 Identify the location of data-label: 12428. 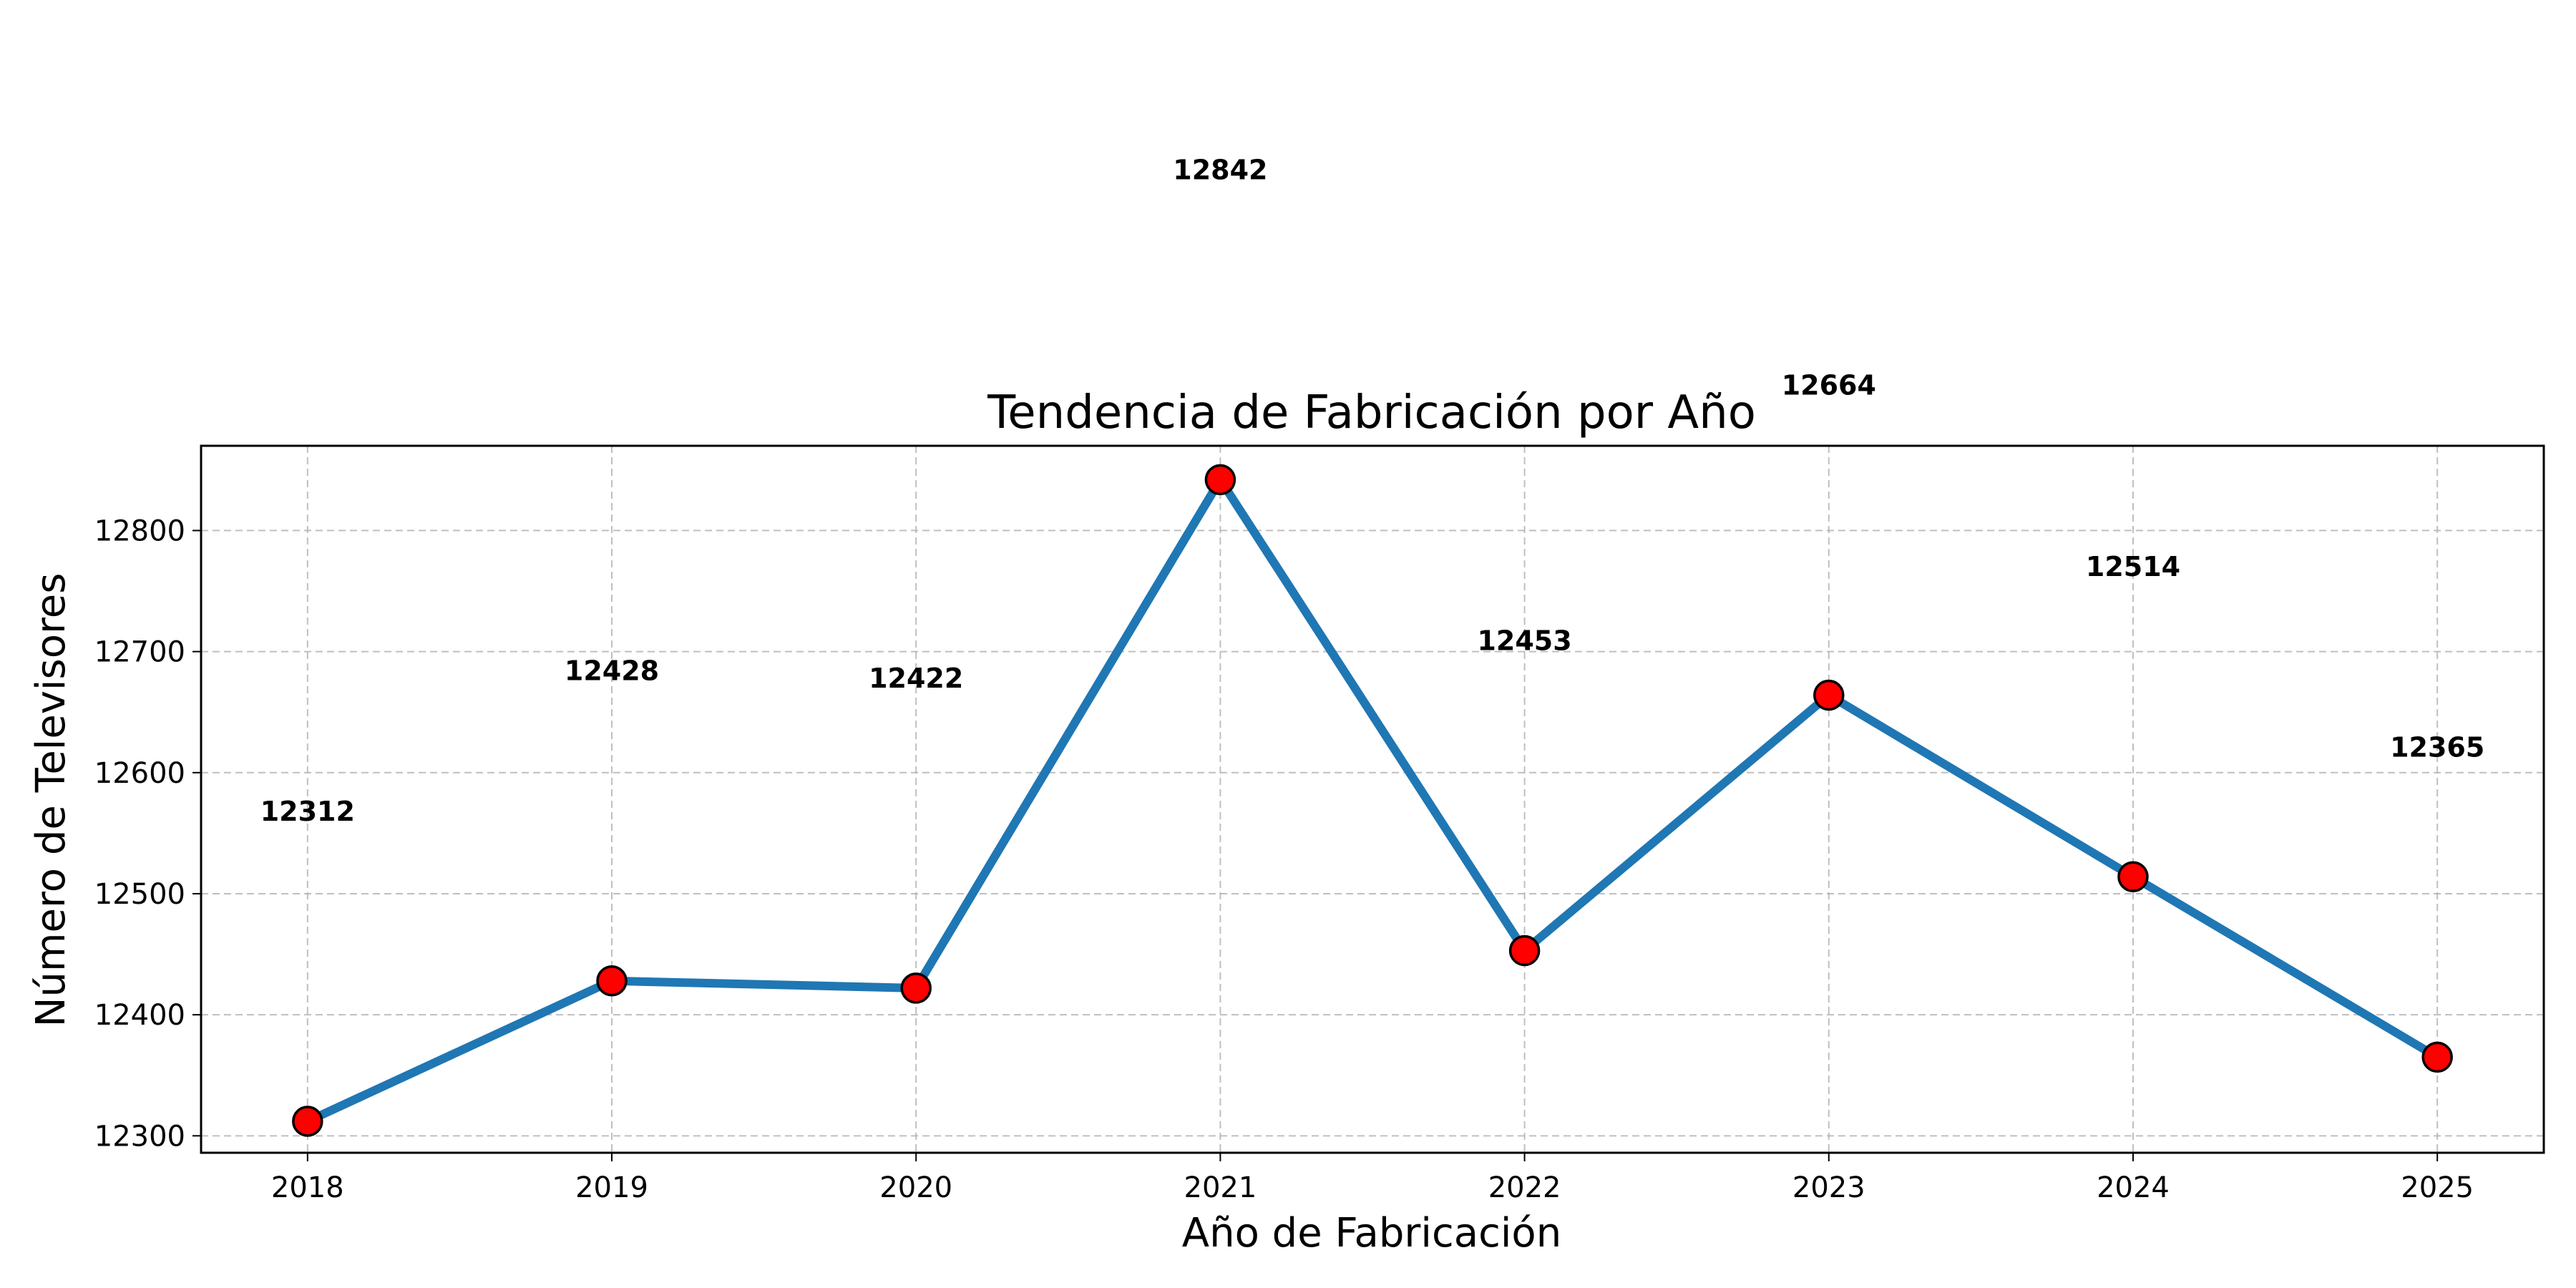
(612, 671).